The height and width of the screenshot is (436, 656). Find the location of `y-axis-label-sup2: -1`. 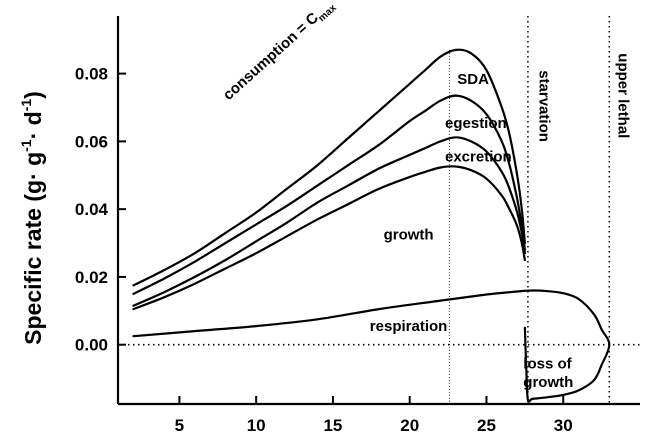

y-axis-label-sup2: -1 is located at coordinates (26, 105).